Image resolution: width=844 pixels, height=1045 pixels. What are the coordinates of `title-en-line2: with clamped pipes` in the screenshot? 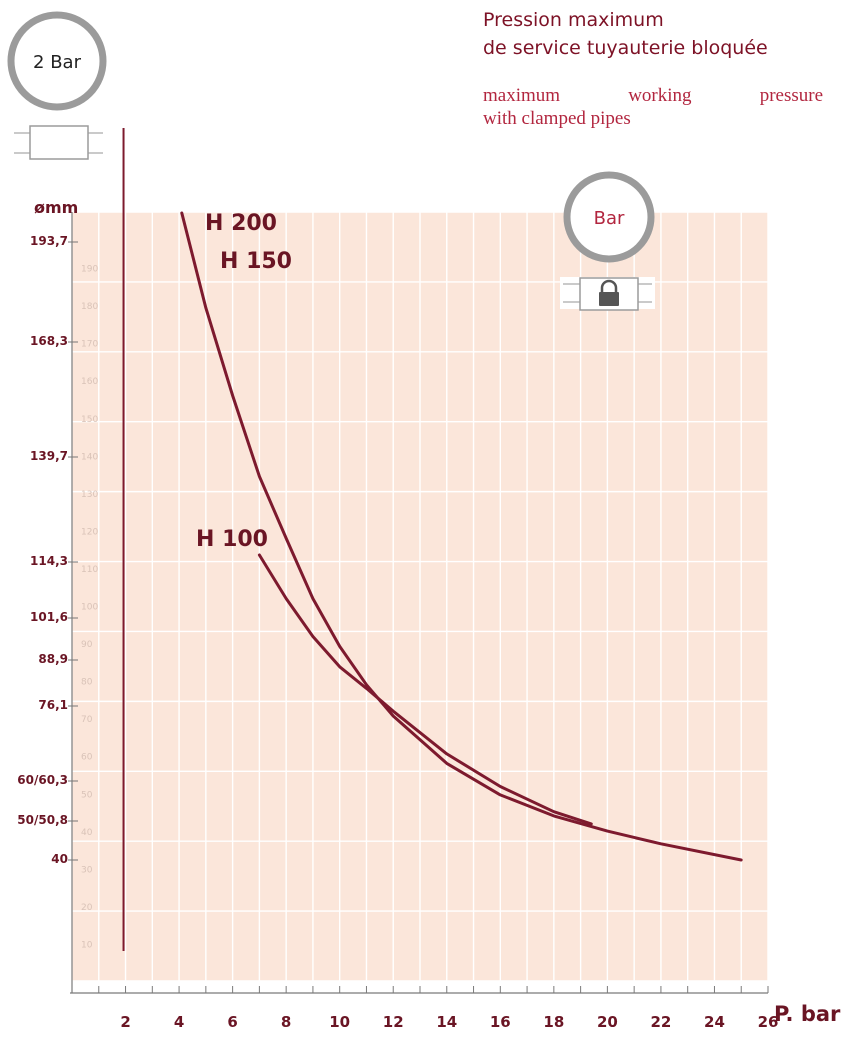 It's located at (557, 118).